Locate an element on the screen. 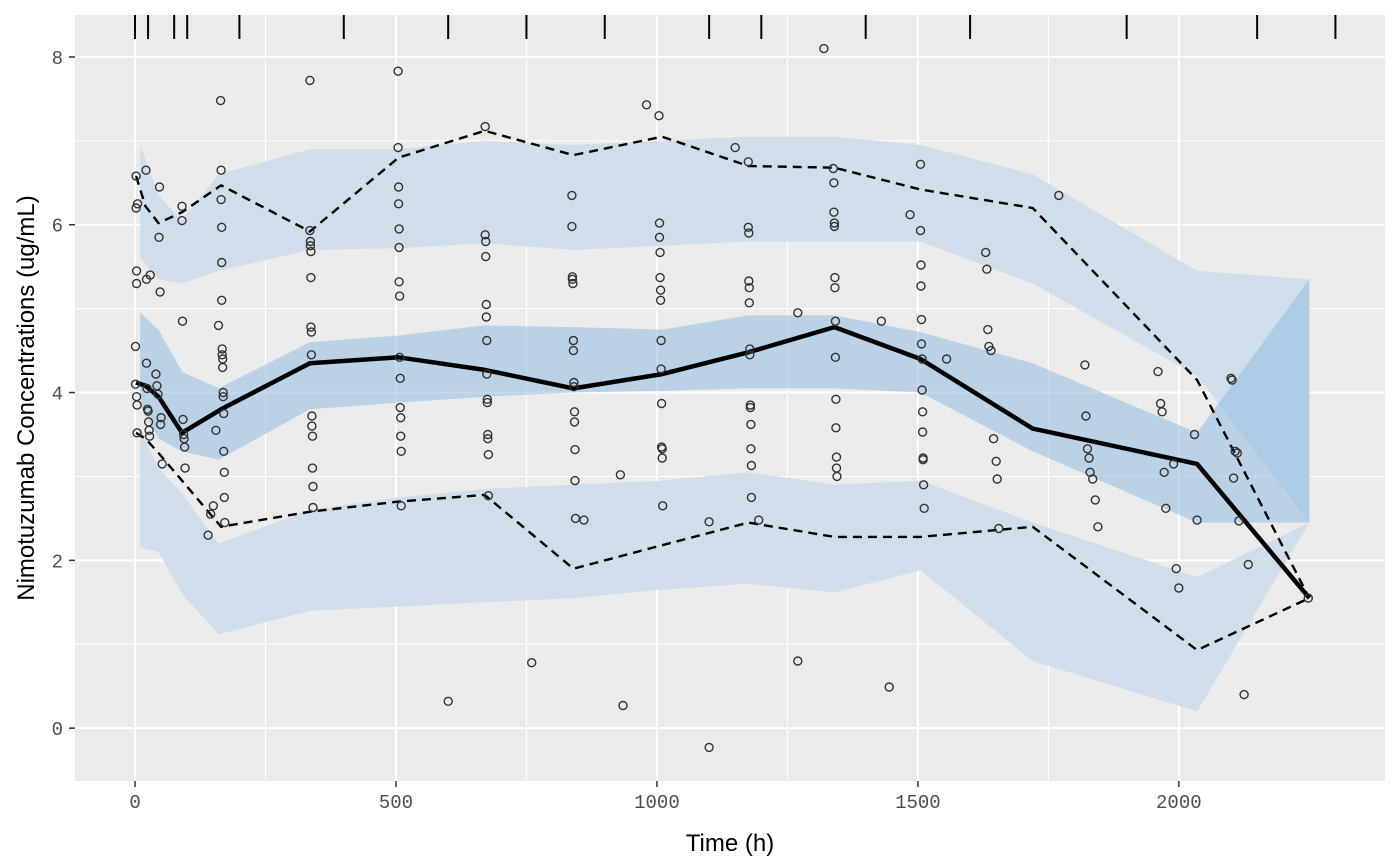  x-tick-label: 0 is located at coordinates (134, 803).